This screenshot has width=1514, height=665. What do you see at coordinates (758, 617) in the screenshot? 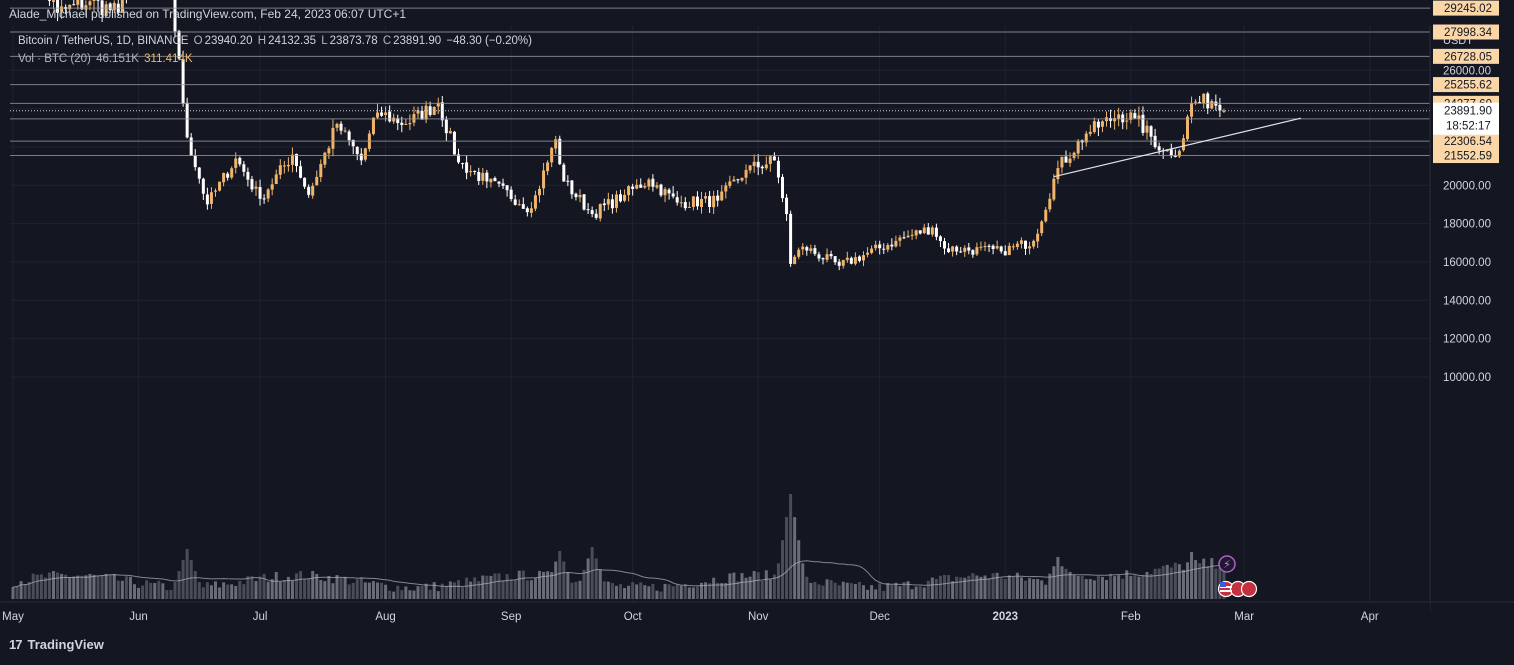
I see `x-tick-label: Nov` at bounding box center [758, 617].